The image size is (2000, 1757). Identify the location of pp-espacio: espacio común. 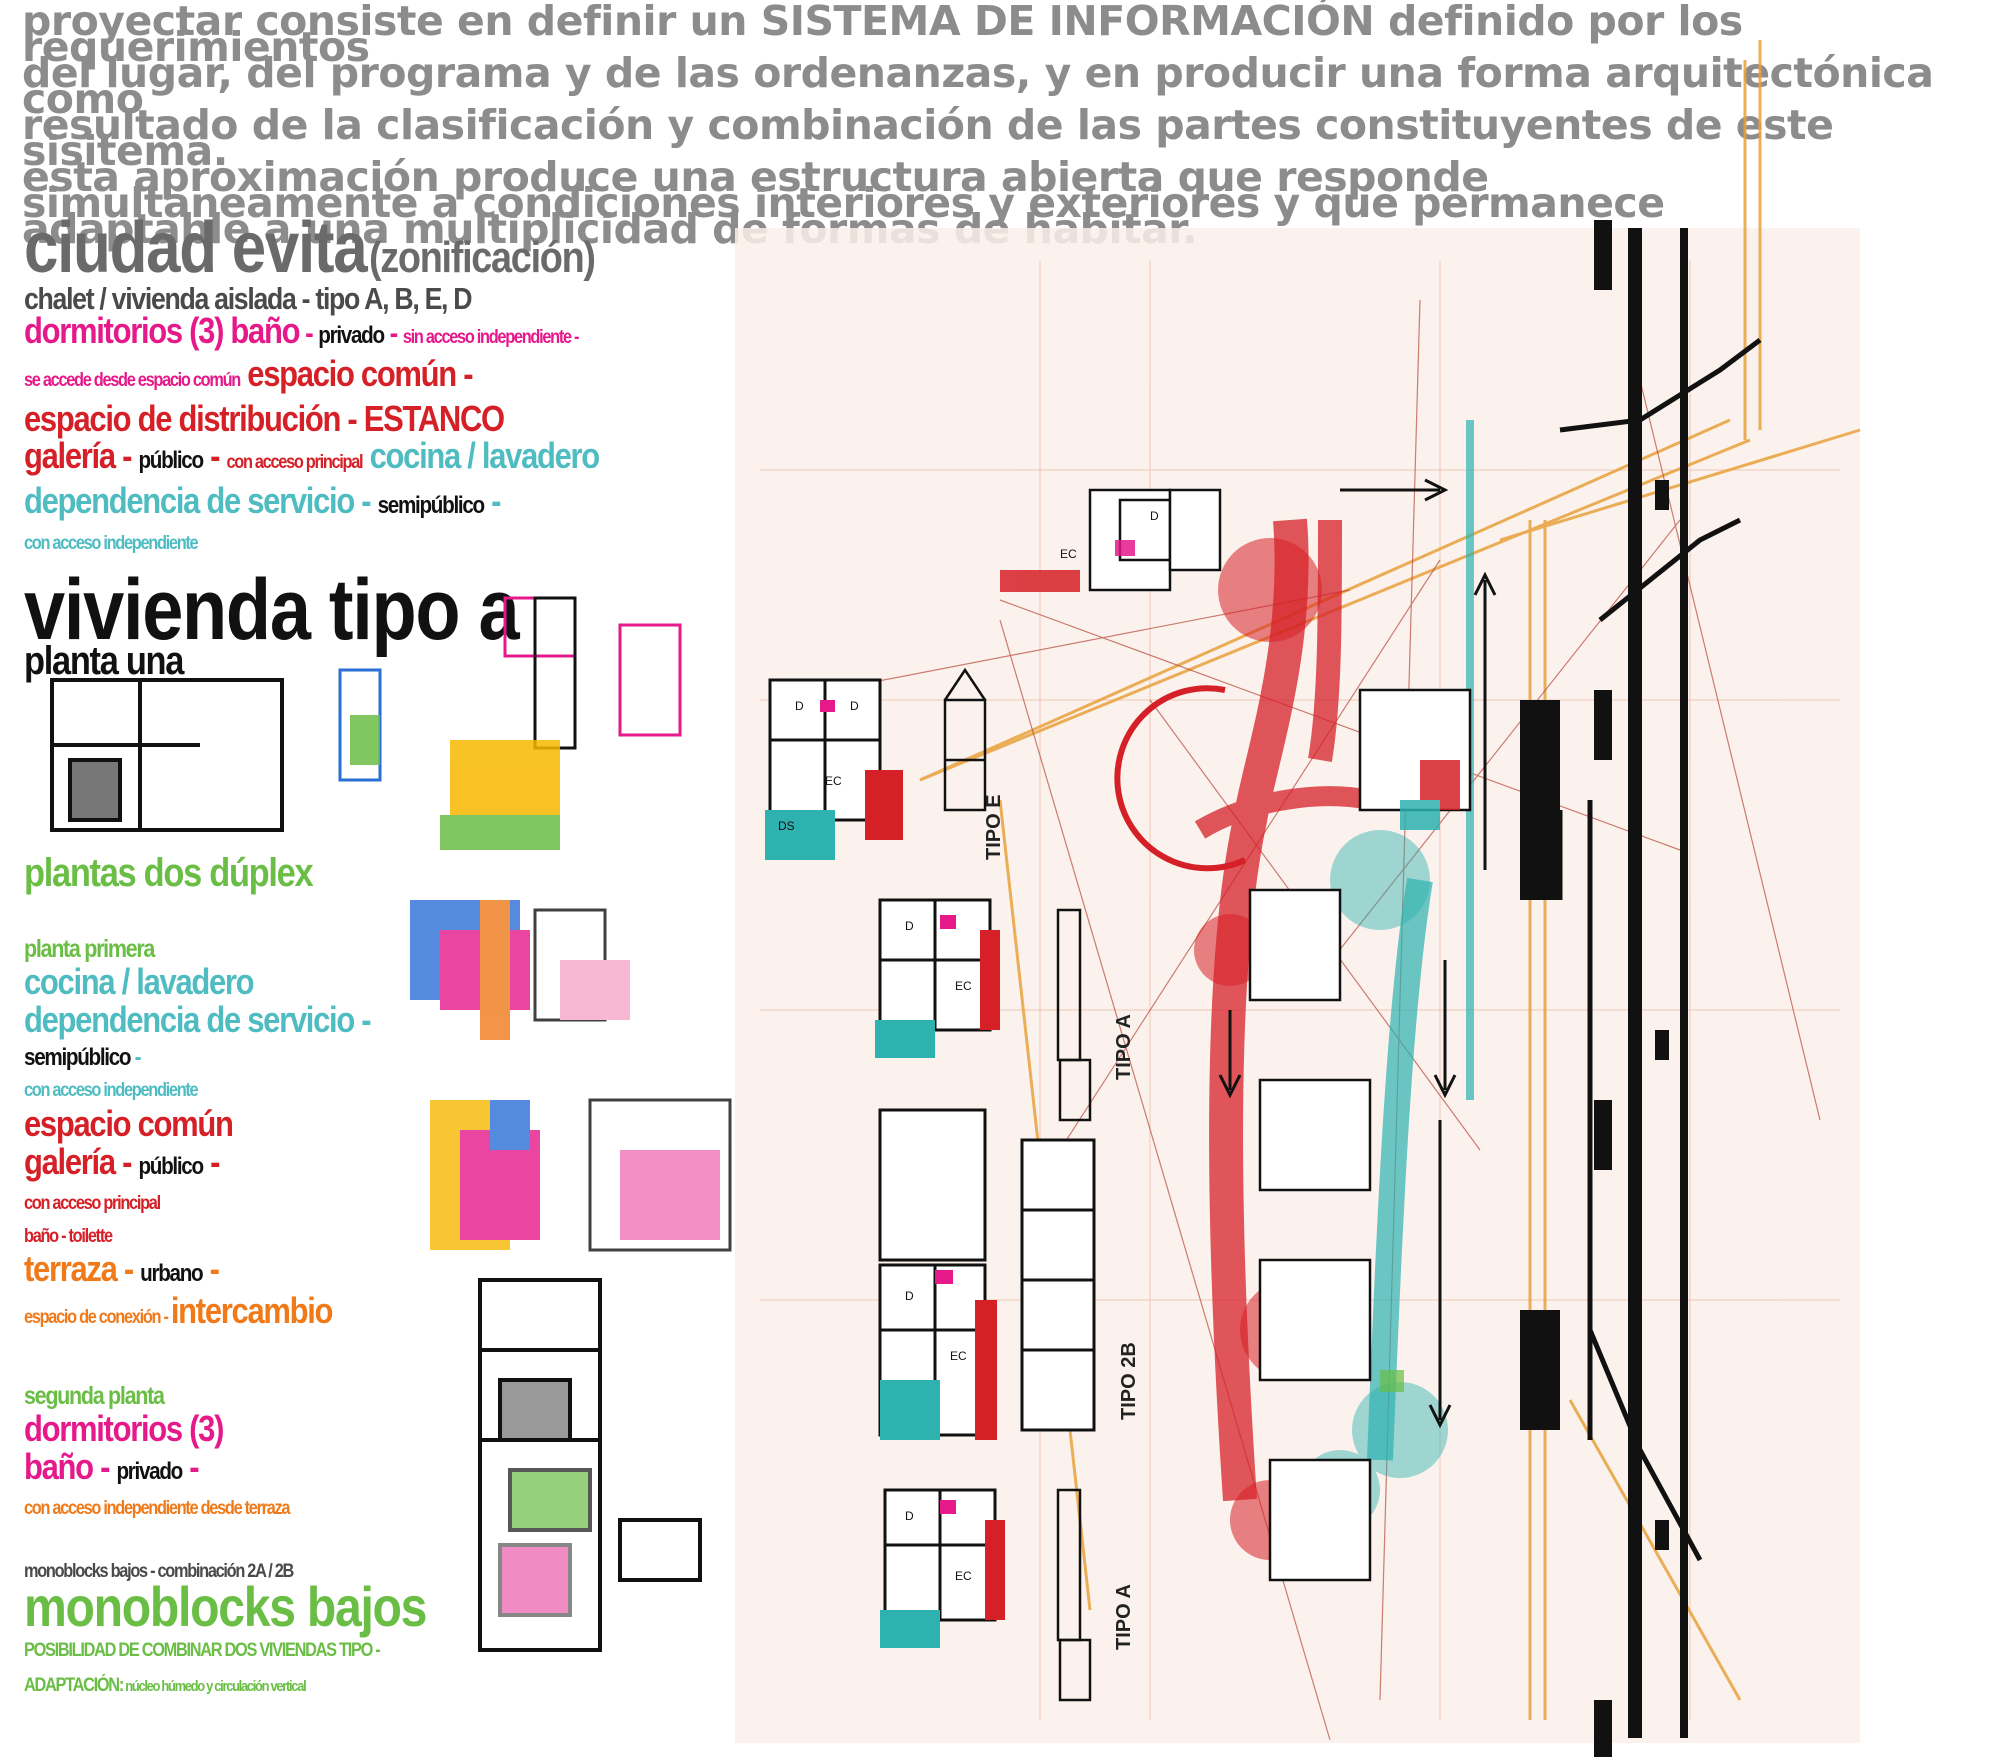
(129, 1123).